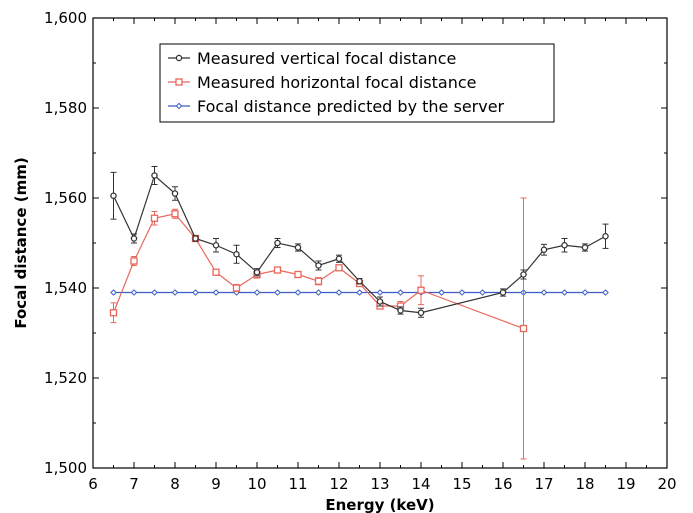 Image resolution: width=693 pixels, height=513 pixels. I want to click on x-tick-label: 19, so click(625, 484).